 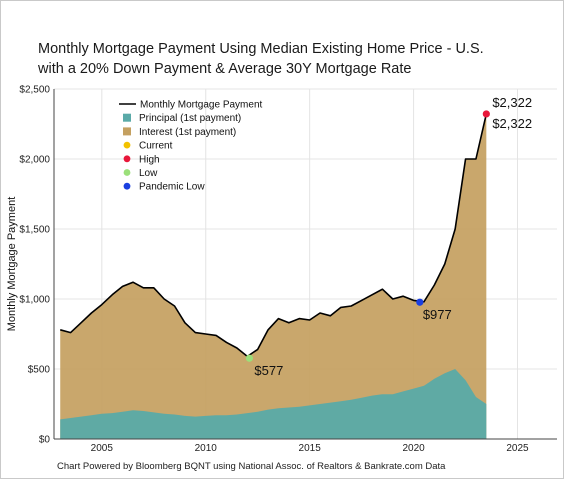 I want to click on y-axis-label: Monthly Mortgage Payment, so click(x=12, y=264).